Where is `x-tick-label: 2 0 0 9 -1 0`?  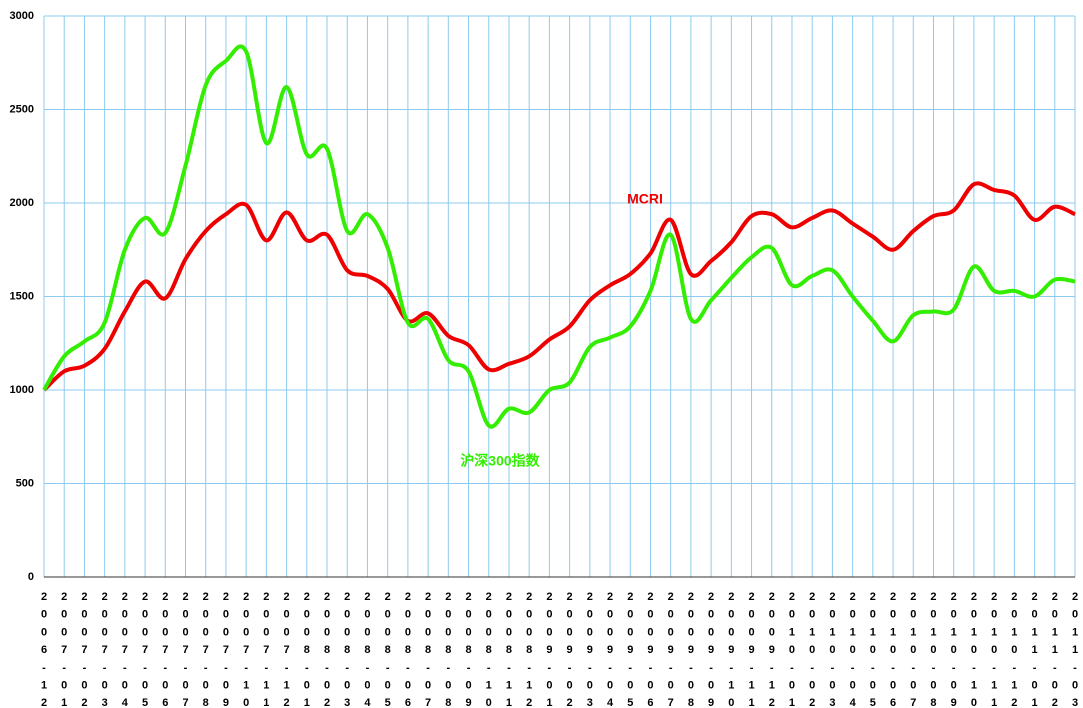
x-tick-label: 2 0 0 9 -1 0 is located at coordinates (731, 649).